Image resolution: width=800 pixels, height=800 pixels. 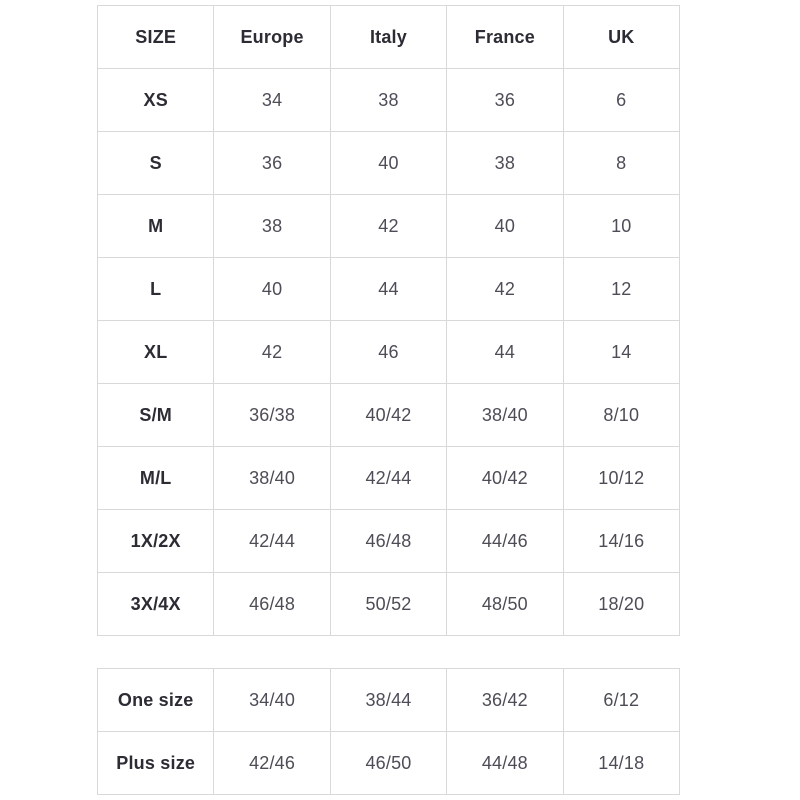 What do you see at coordinates (155, 37) in the screenshot?
I see `column-header-size: SIZE` at bounding box center [155, 37].